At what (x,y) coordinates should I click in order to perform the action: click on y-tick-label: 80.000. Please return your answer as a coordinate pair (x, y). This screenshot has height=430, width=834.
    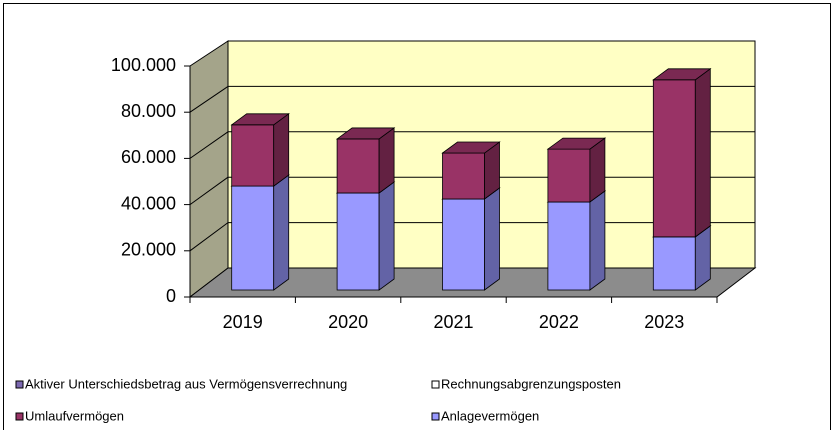
    Looking at the image, I should click on (148, 111).